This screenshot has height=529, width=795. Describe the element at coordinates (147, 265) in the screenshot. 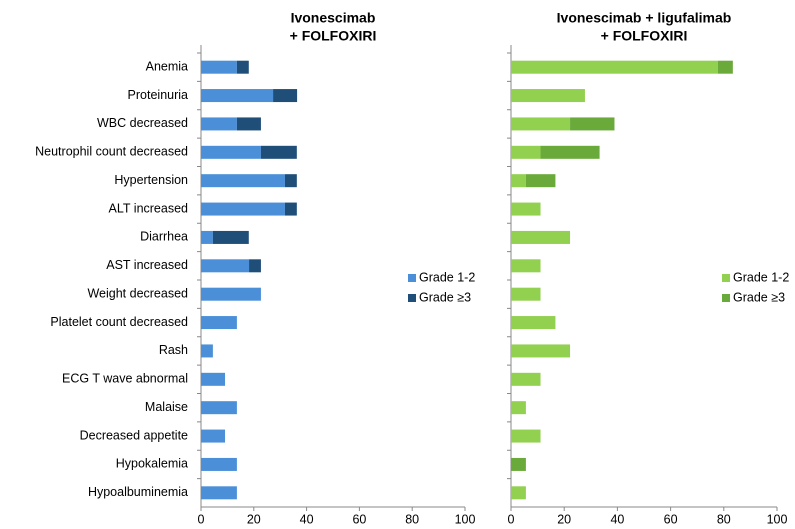

I see `y-tick-label: AST increased` at that location.